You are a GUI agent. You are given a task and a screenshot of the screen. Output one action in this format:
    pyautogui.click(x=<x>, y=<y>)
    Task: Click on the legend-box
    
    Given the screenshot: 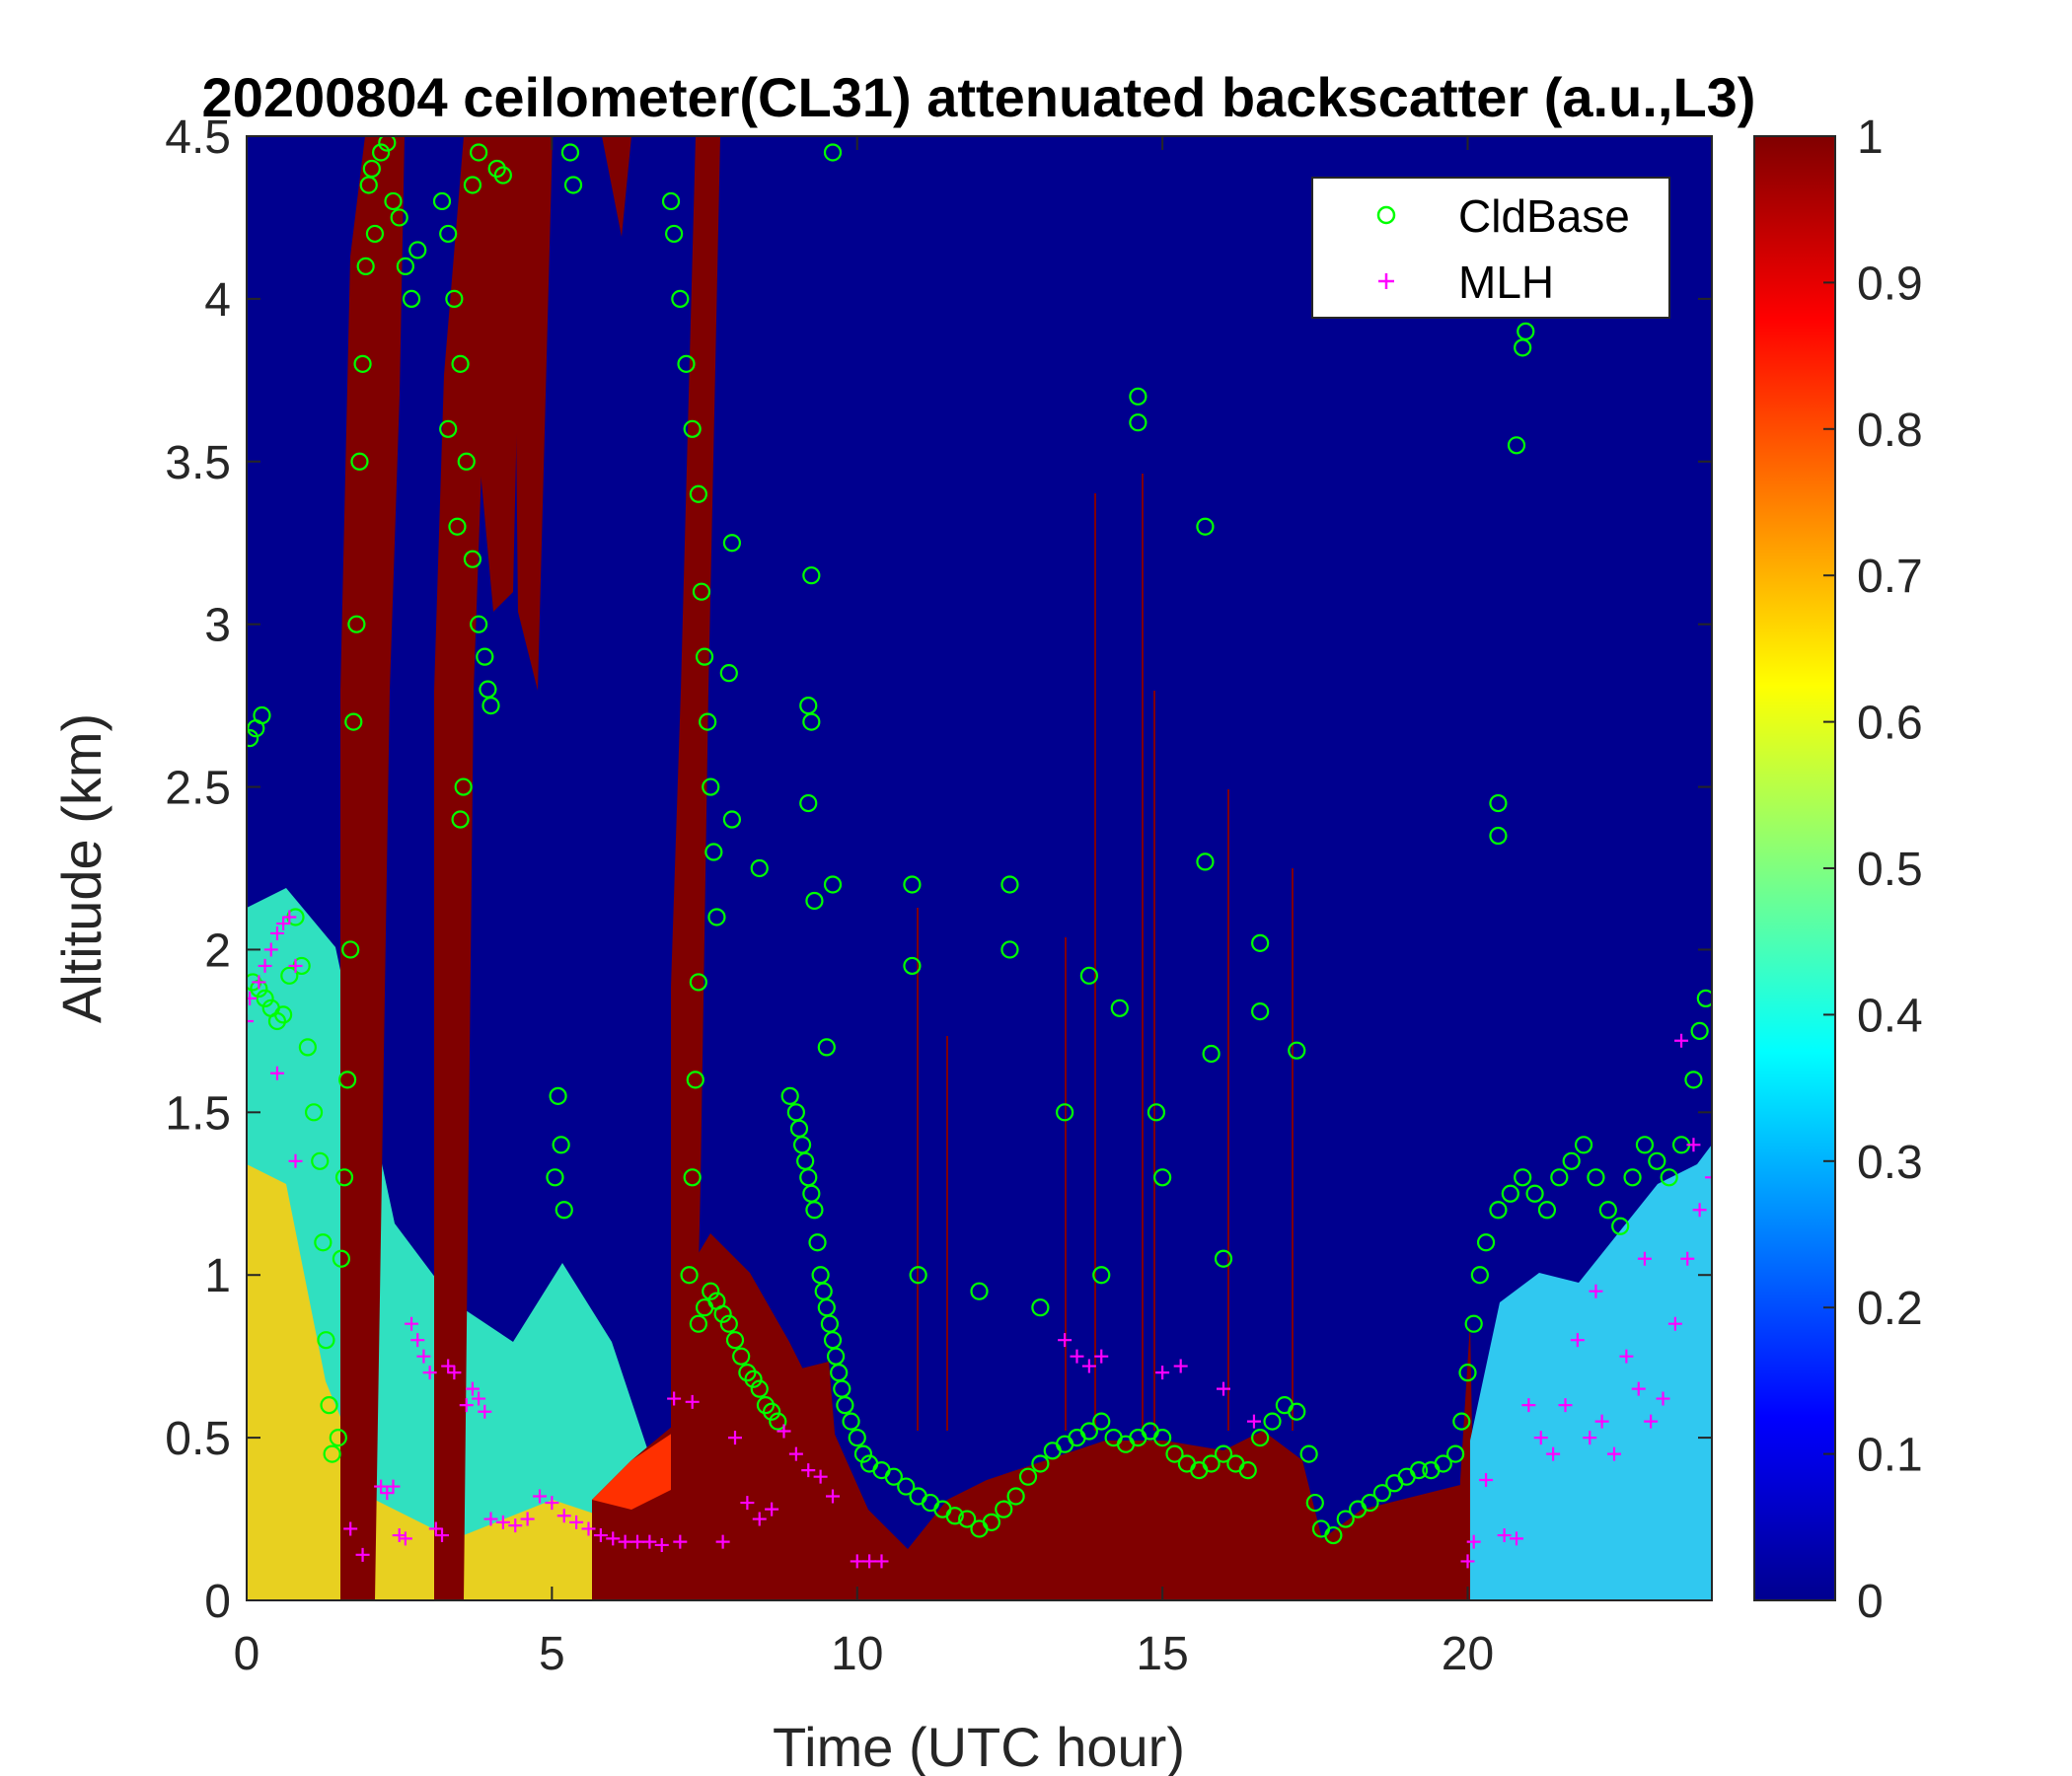 What is the action you would take?
    pyautogui.click(x=1491, y=248)
    